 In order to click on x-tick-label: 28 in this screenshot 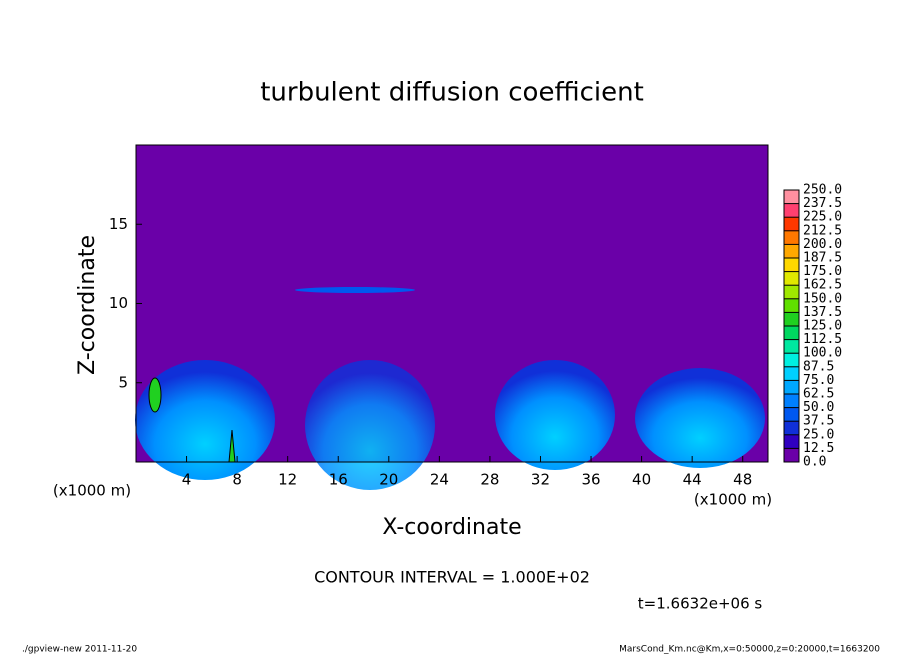, I will do `click(489, 480)`.